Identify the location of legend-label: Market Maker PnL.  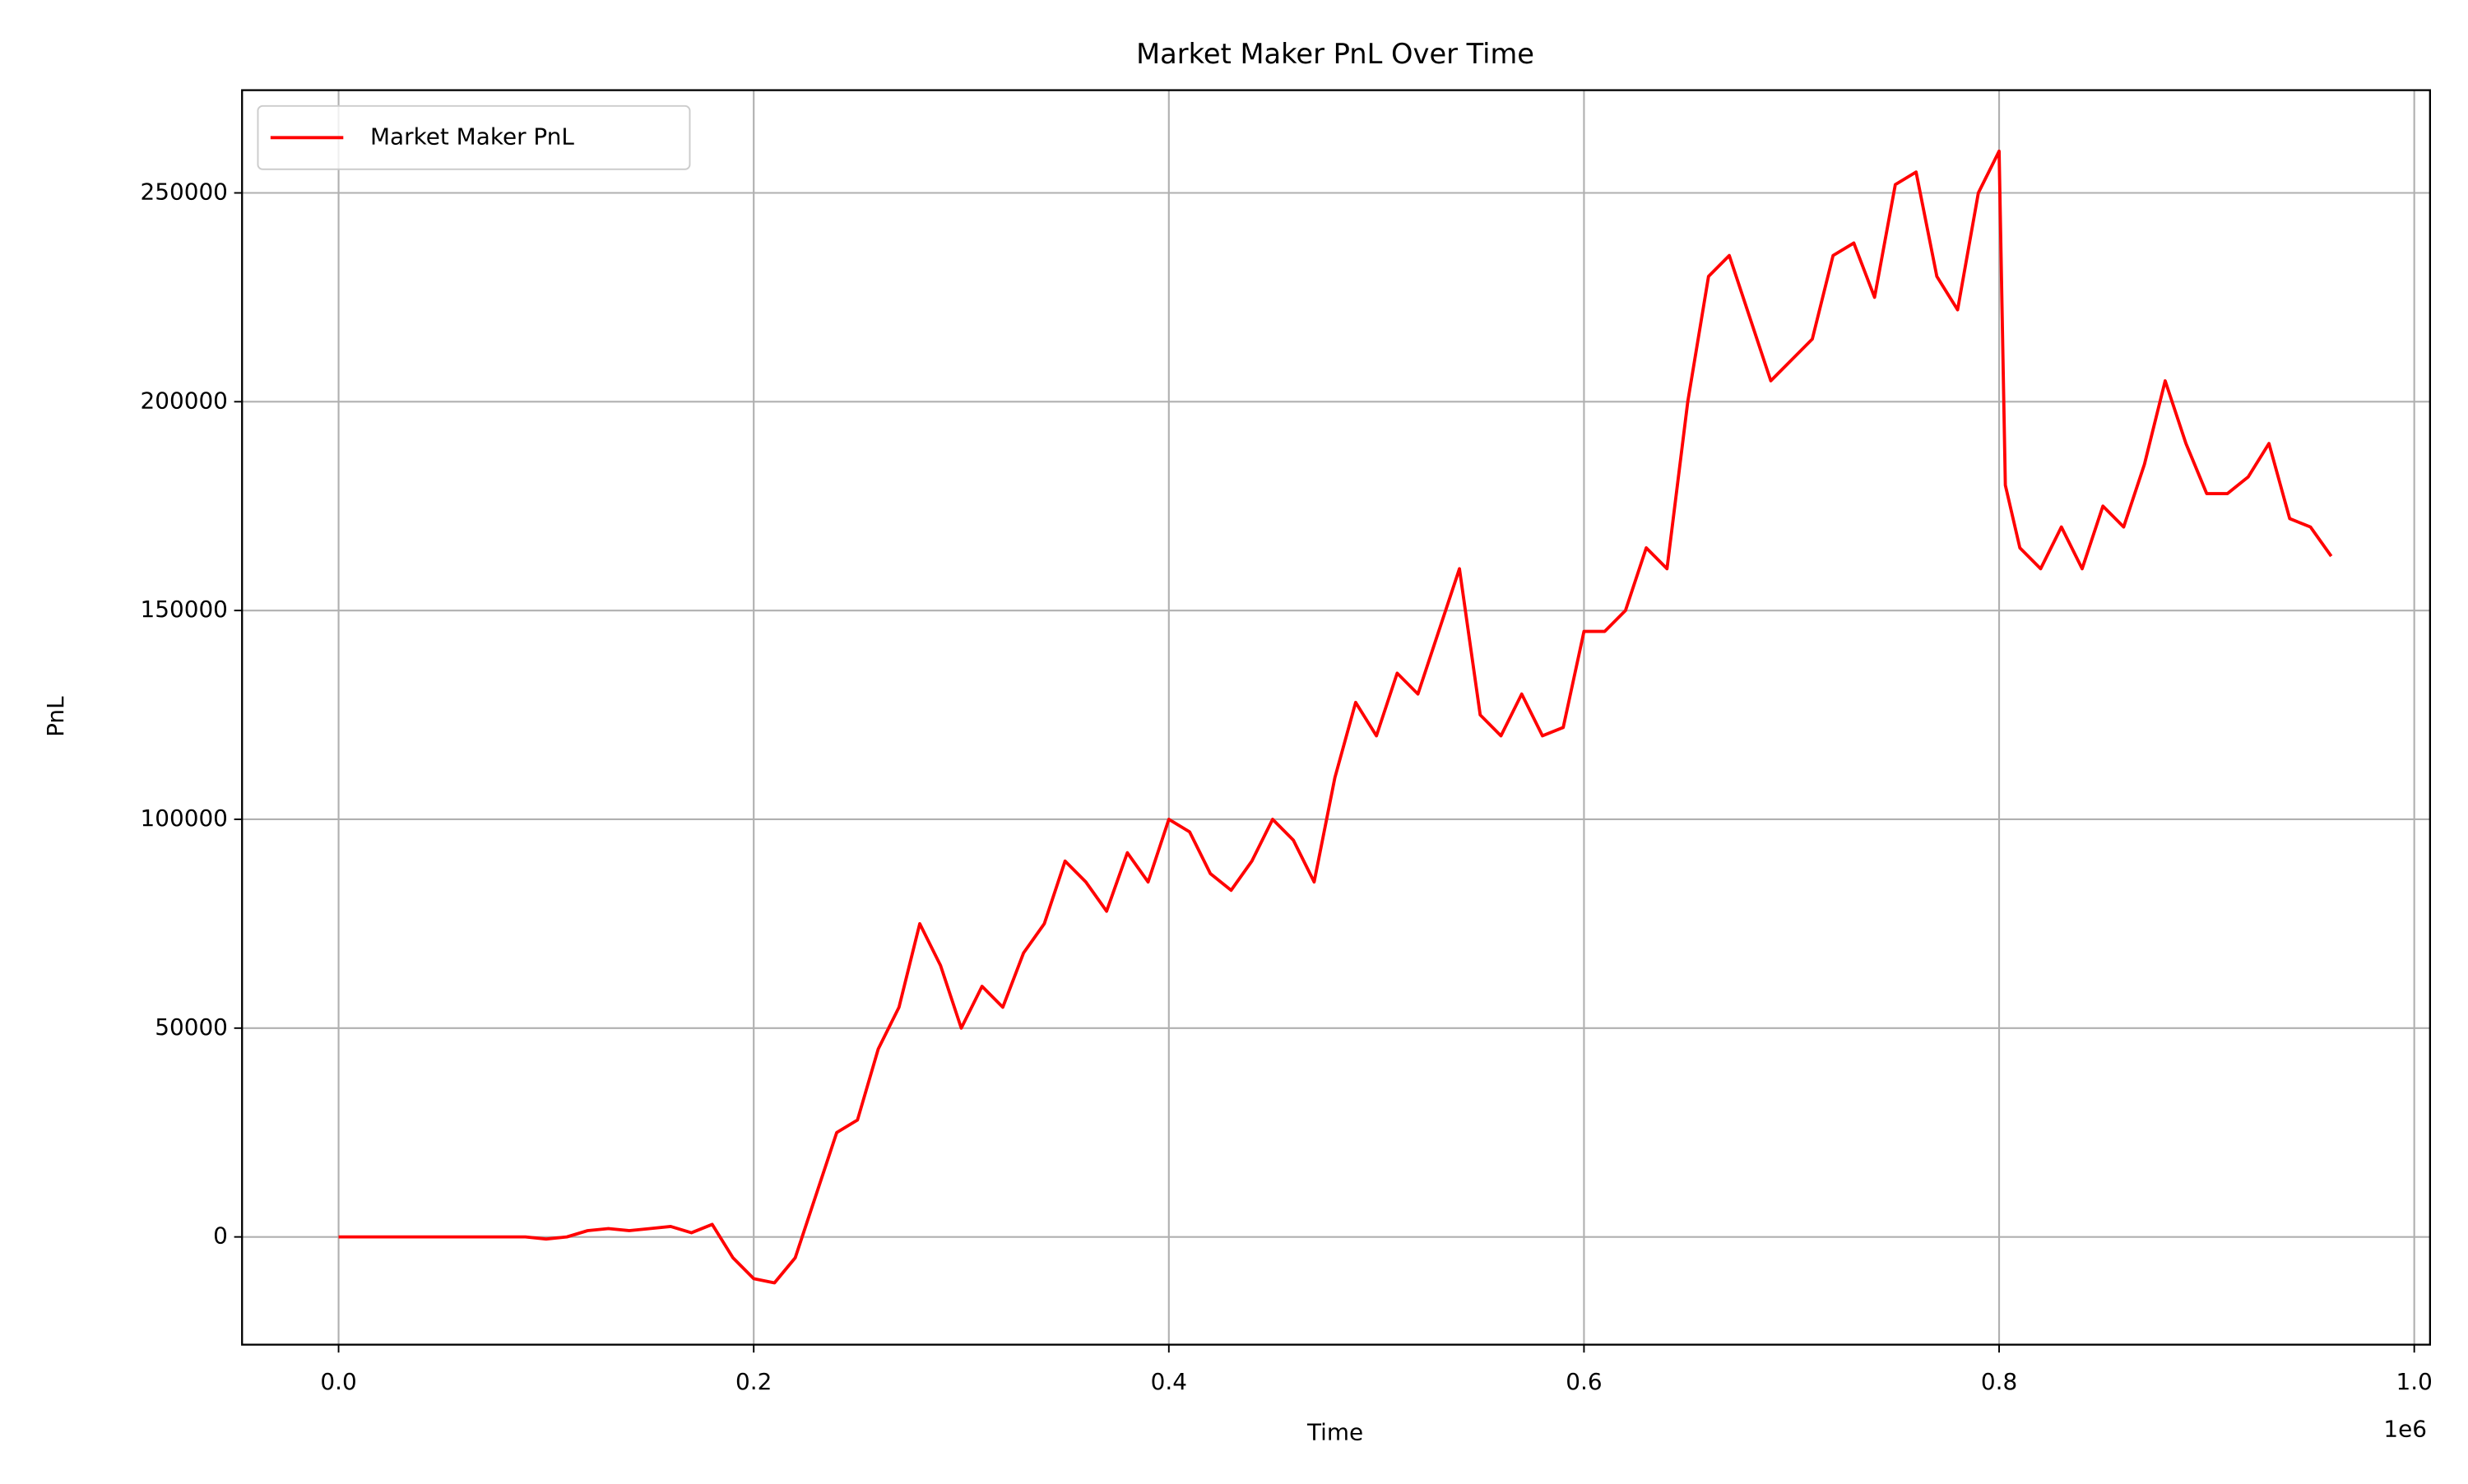
(472, 136).